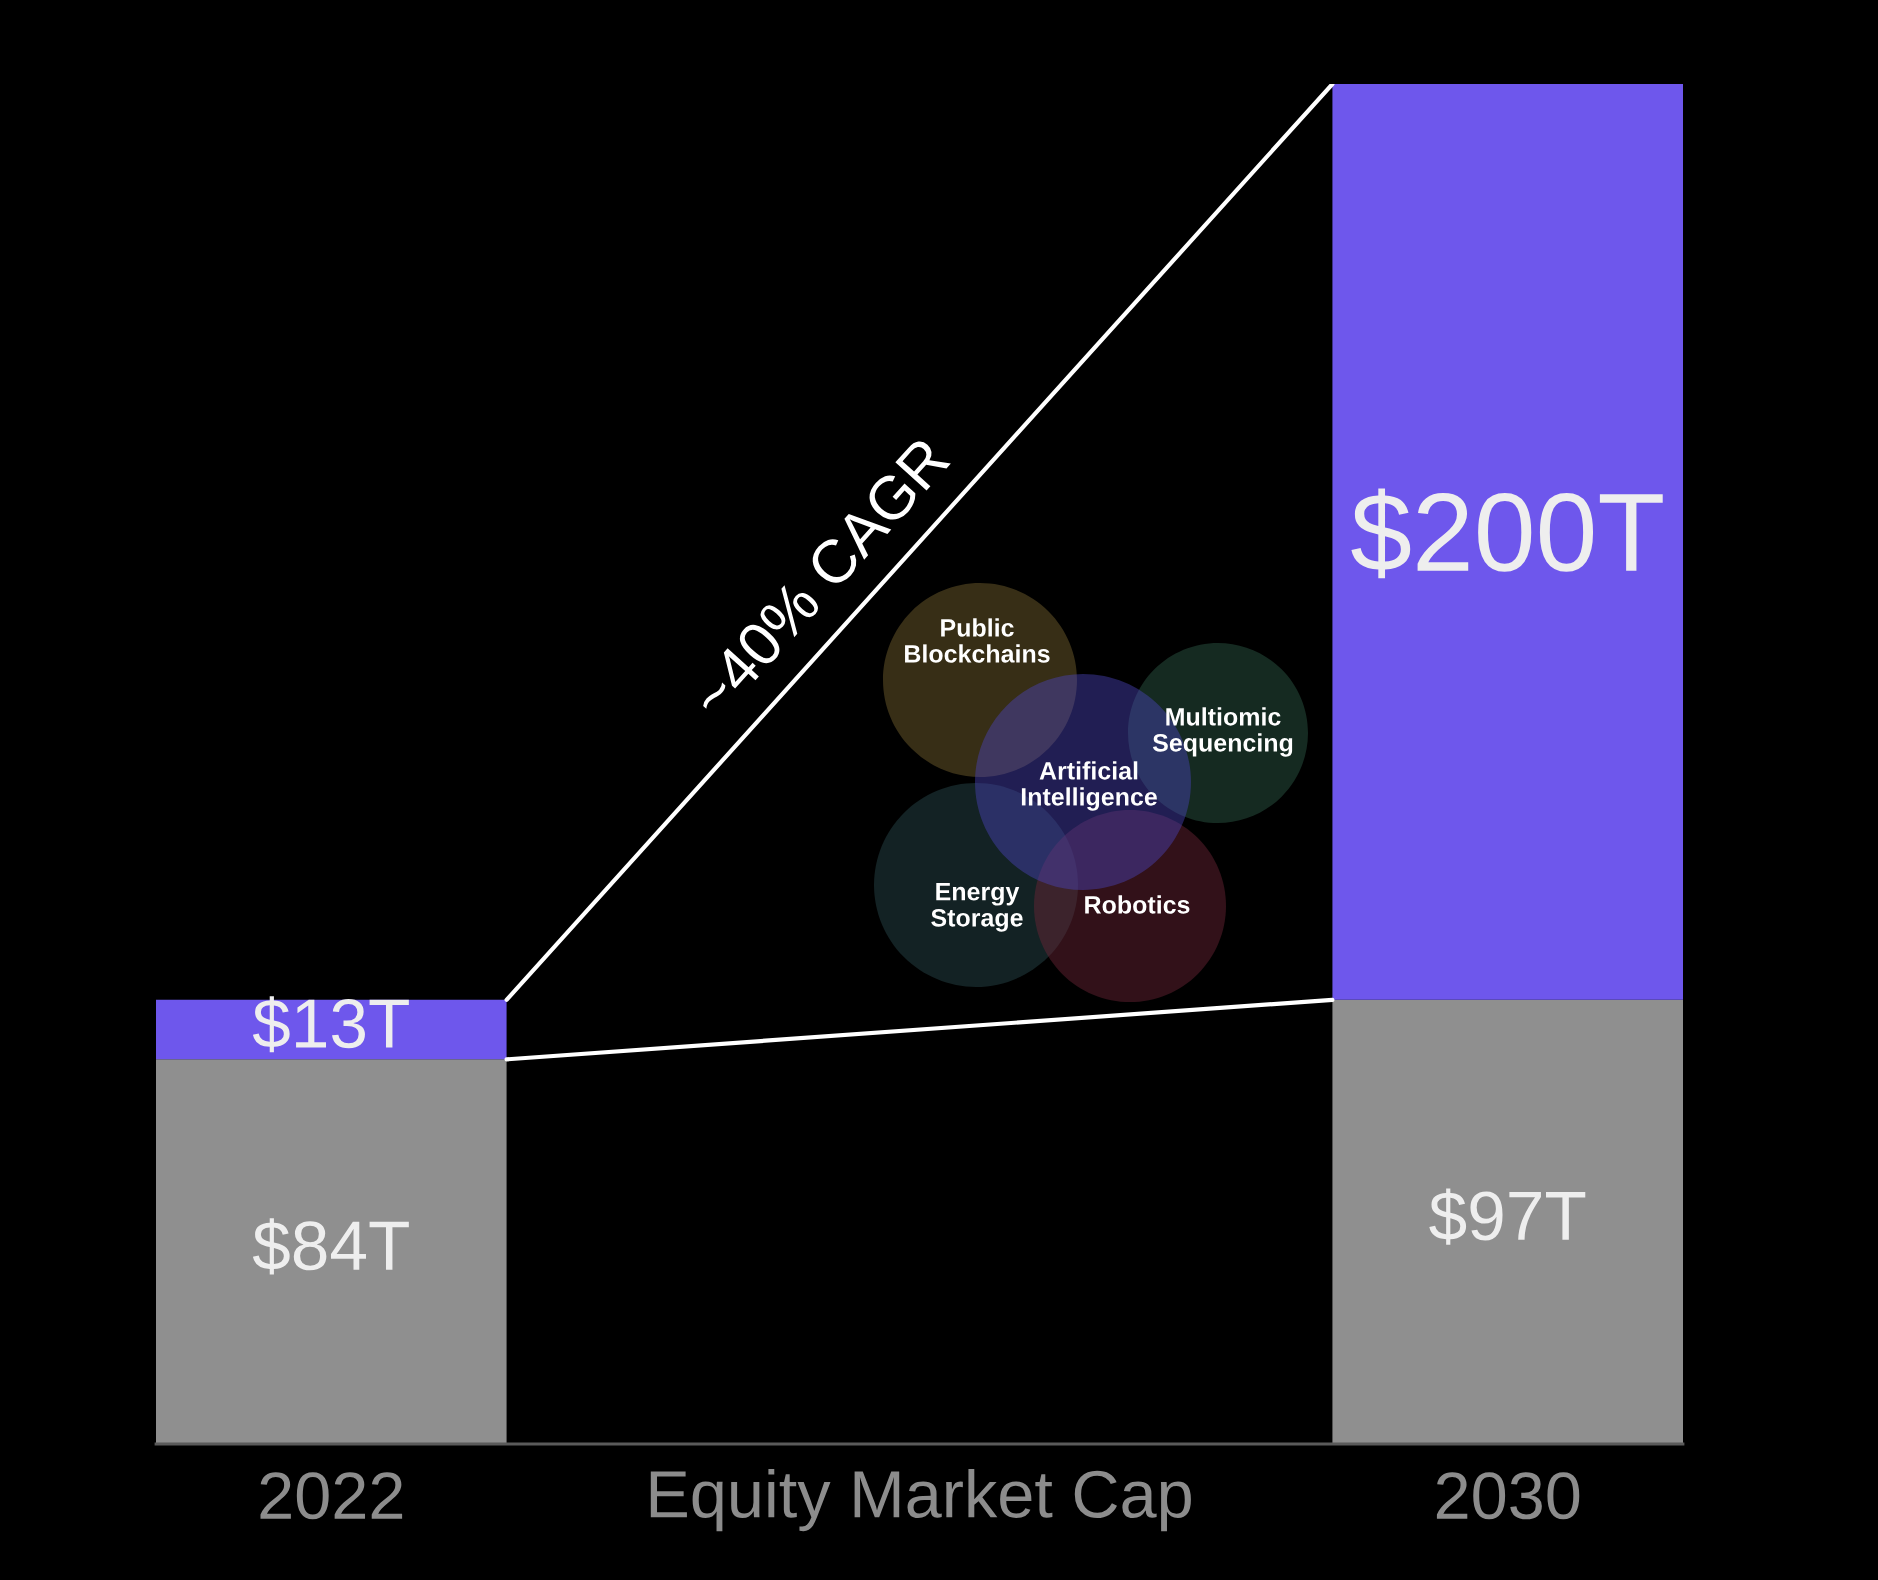 The image size is (1878, 1580). What do you see at coordinates (1137, 904) in the screenshot?
I see `annotation: Robotics` at bounding box center [1137, 904].